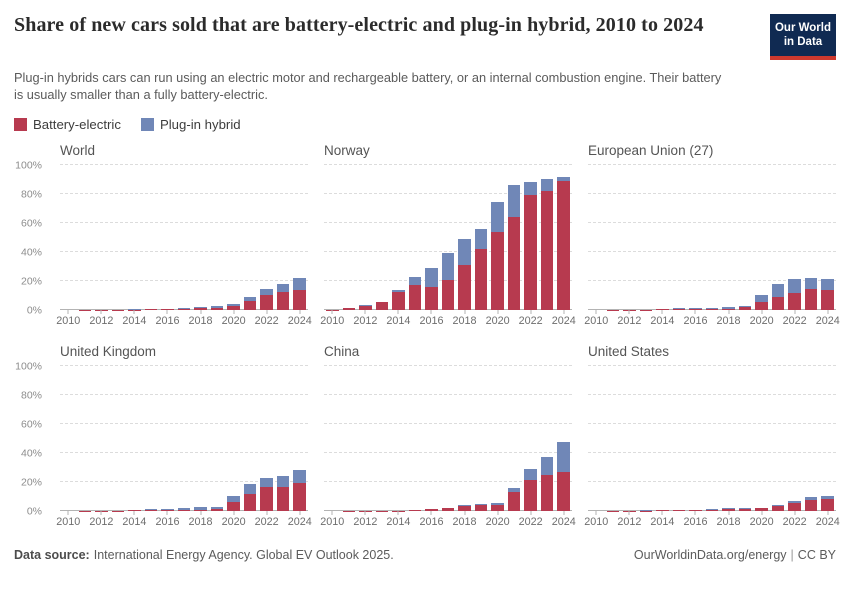  What do you see at coordinates (803, 42) in the screenshot?
I see `owid-logo-line2: in Data` at bounding box center [803, 42].